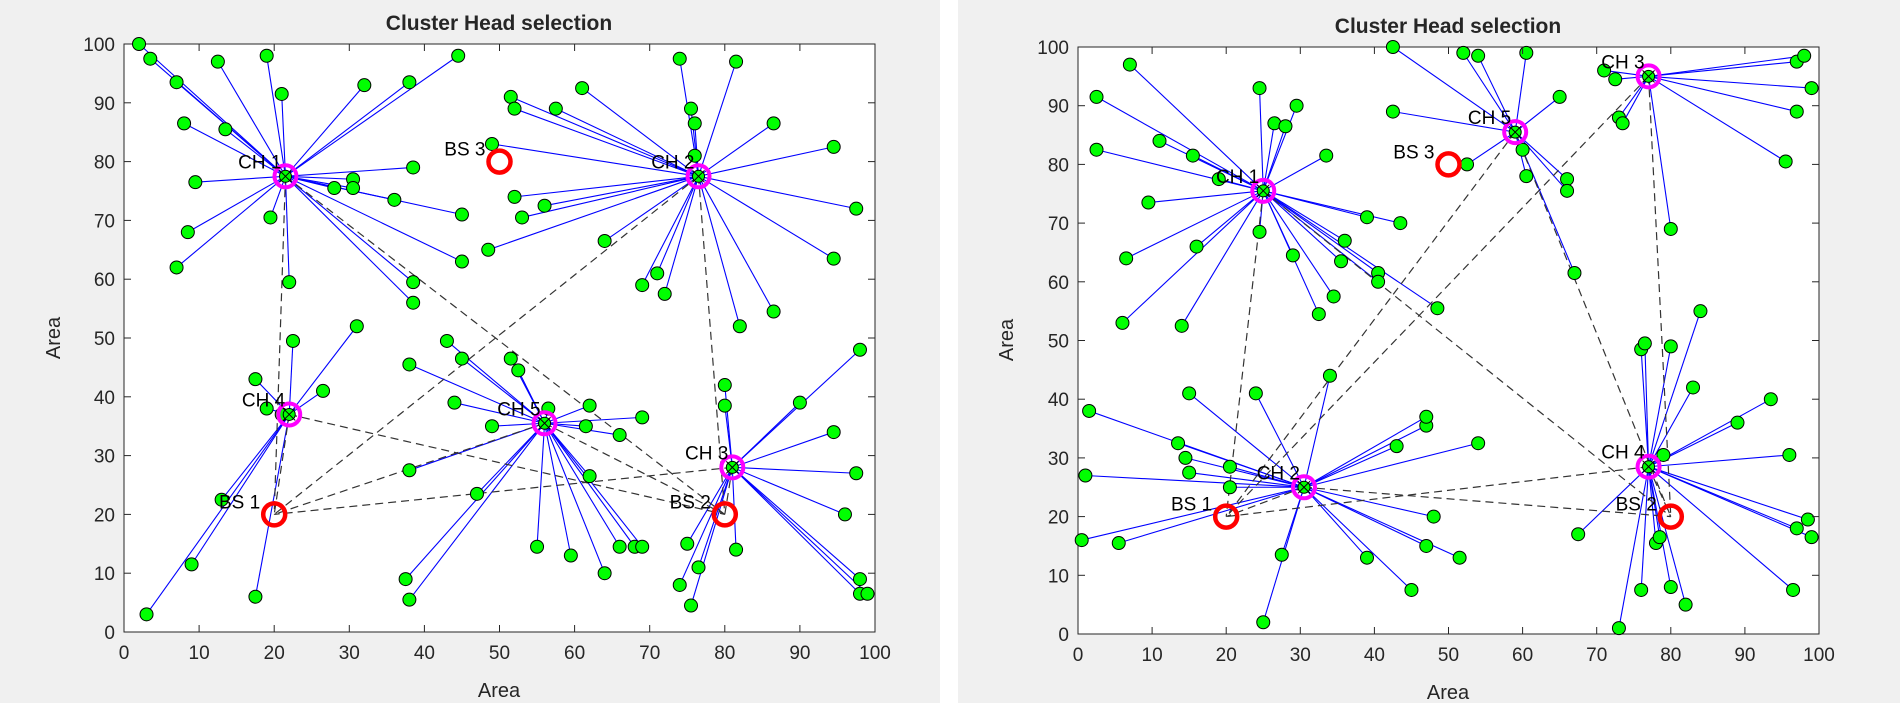 Image resolution: width=1900 pixels, height=703 pixels. Describe the element at coordinates (672, 162) in the screenshot. I see `cluster-head-label: CH 2` at that location.